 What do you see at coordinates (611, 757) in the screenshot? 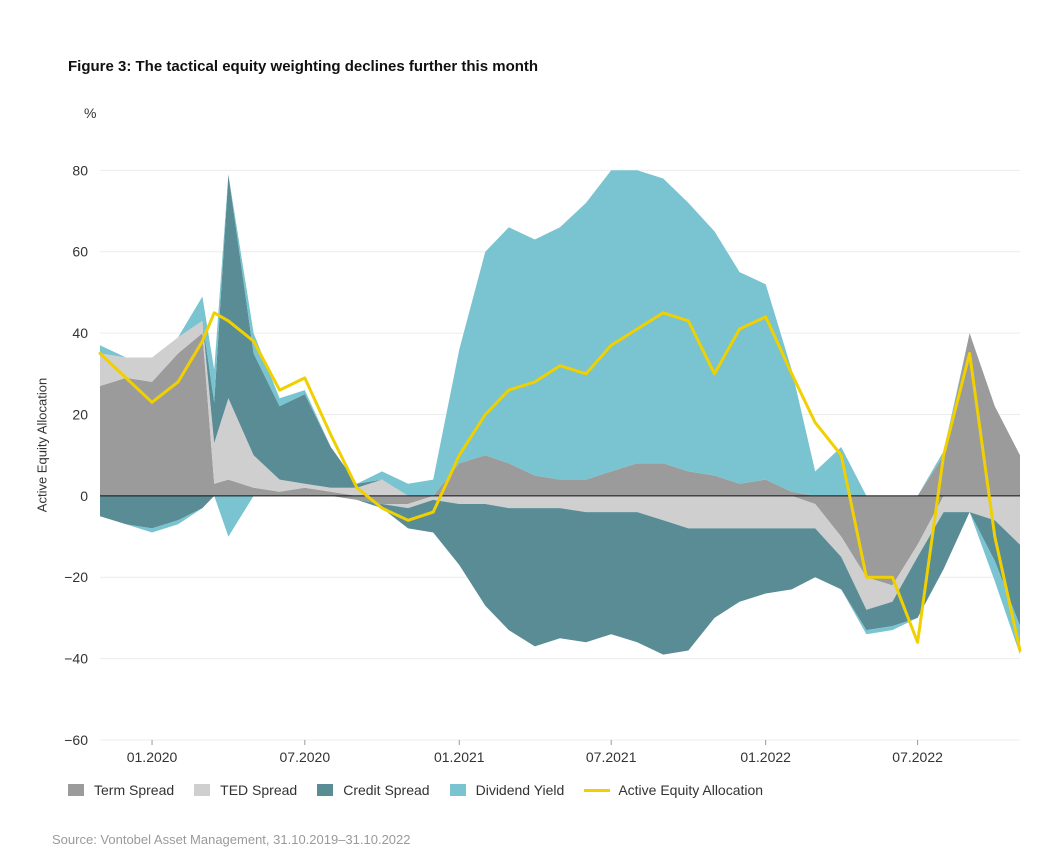
I see `x-tick-label: 07.2021` at bounding box center [611, 757].